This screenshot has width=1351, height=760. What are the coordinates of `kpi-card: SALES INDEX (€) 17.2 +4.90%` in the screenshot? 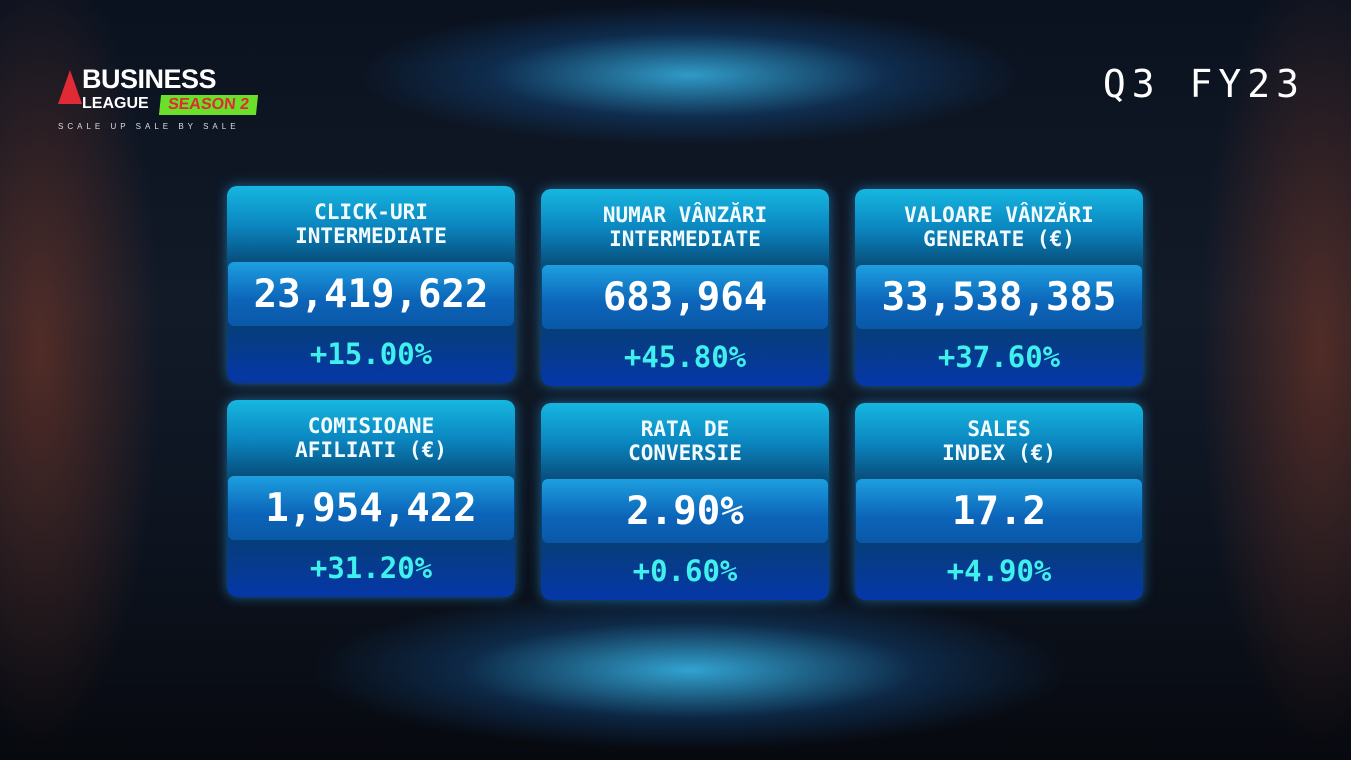 It's located at (999, 501).